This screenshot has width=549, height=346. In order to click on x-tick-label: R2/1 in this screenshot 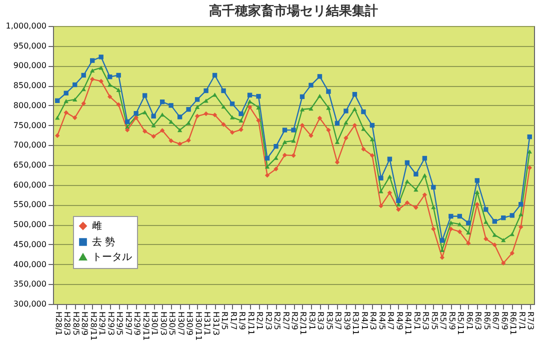, I will do `click(259, 321)`.